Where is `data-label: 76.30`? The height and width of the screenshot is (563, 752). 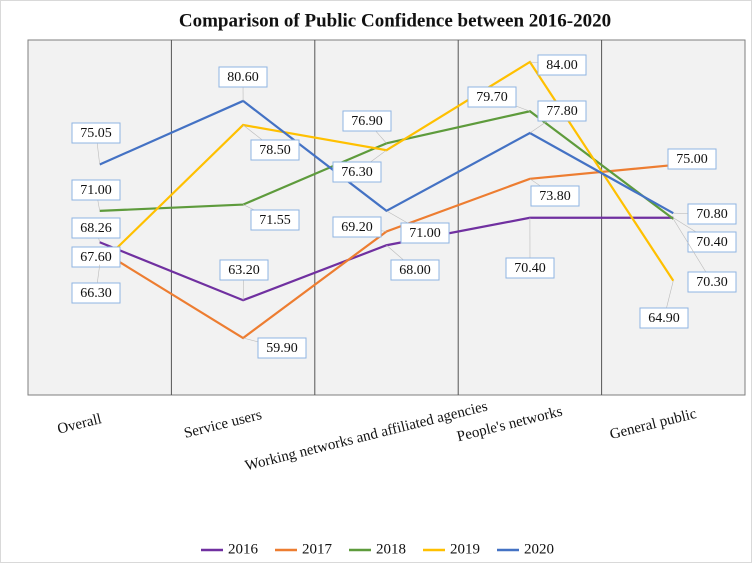
data-label: 76.30 is located at coordinates (357, 172).